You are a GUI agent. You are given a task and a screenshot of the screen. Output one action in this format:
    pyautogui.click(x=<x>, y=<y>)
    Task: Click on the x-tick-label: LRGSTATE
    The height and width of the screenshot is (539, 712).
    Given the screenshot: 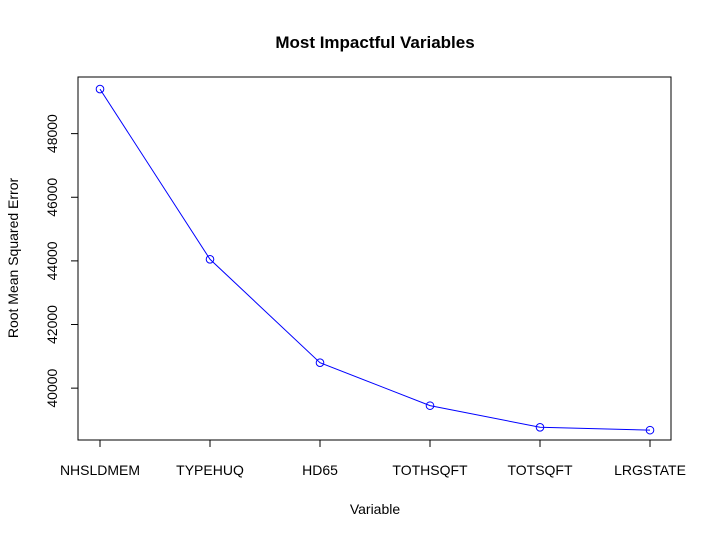 What is the action you would take?
    pyautogui.click(x=650, y=470)
    